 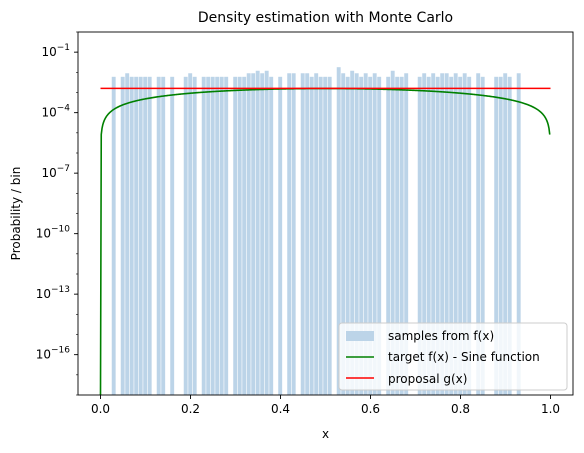 I want to click on y-tick-label-2: 10⁻⁷, so click(x=55, y=172).